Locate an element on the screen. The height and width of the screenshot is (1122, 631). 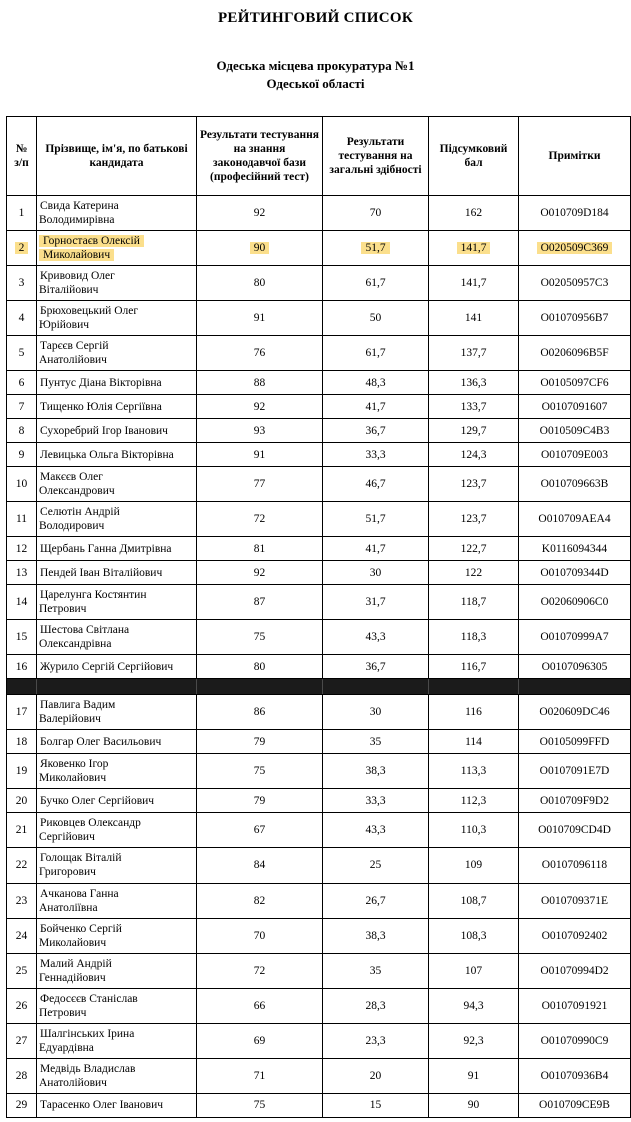
prof-score: 72 is located at coordinates (259, 970).